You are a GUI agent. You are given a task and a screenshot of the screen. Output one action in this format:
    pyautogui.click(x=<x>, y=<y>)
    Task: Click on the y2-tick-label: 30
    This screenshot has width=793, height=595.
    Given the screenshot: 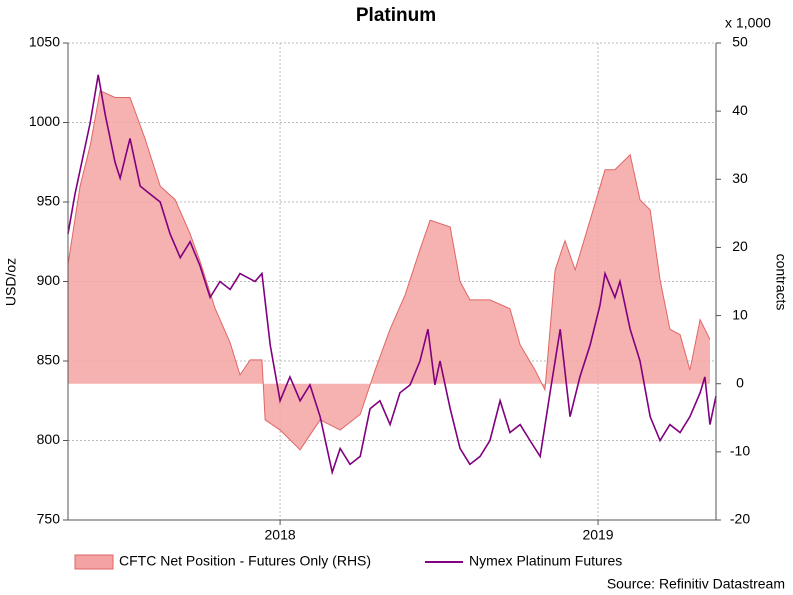 What is the action you would take?
    pyautogui.click(x=740, y=178)
    